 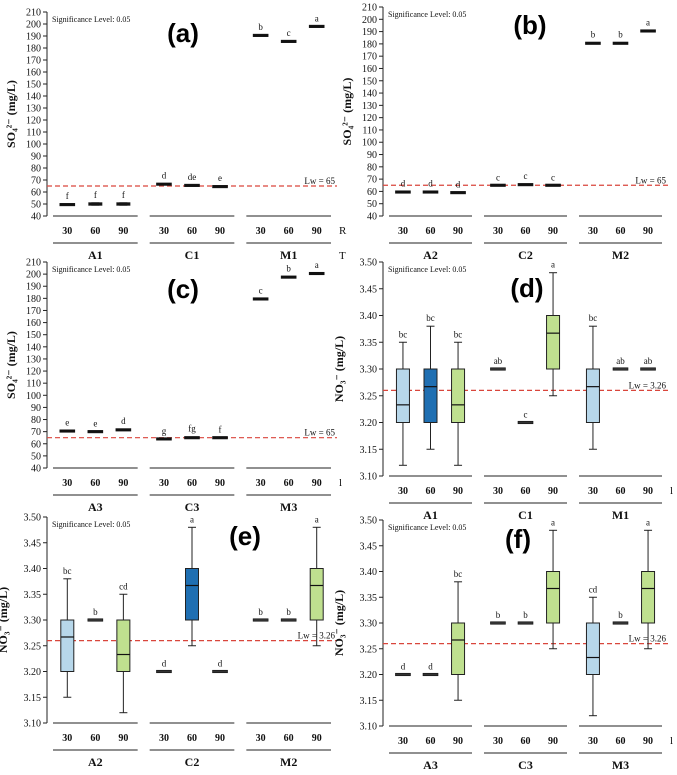 What do you see at coordinates (33, 335) in the screenshot?
I see `panel-3-y-tick-label: 150` at bounding box center [33, 335].